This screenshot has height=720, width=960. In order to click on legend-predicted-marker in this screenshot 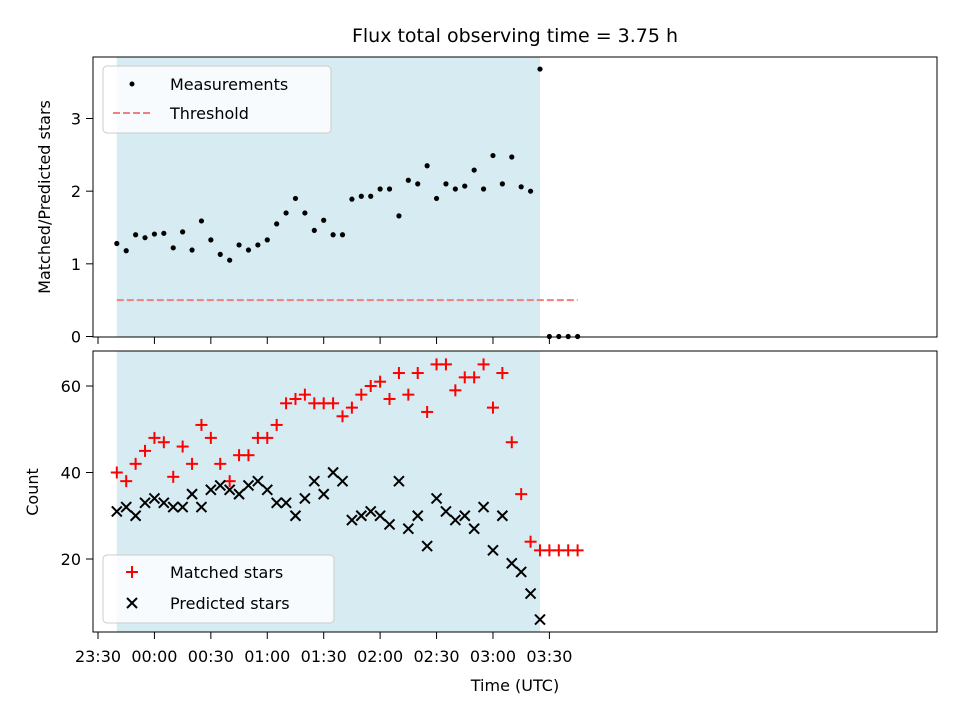, I will do `click(132, 603)`.